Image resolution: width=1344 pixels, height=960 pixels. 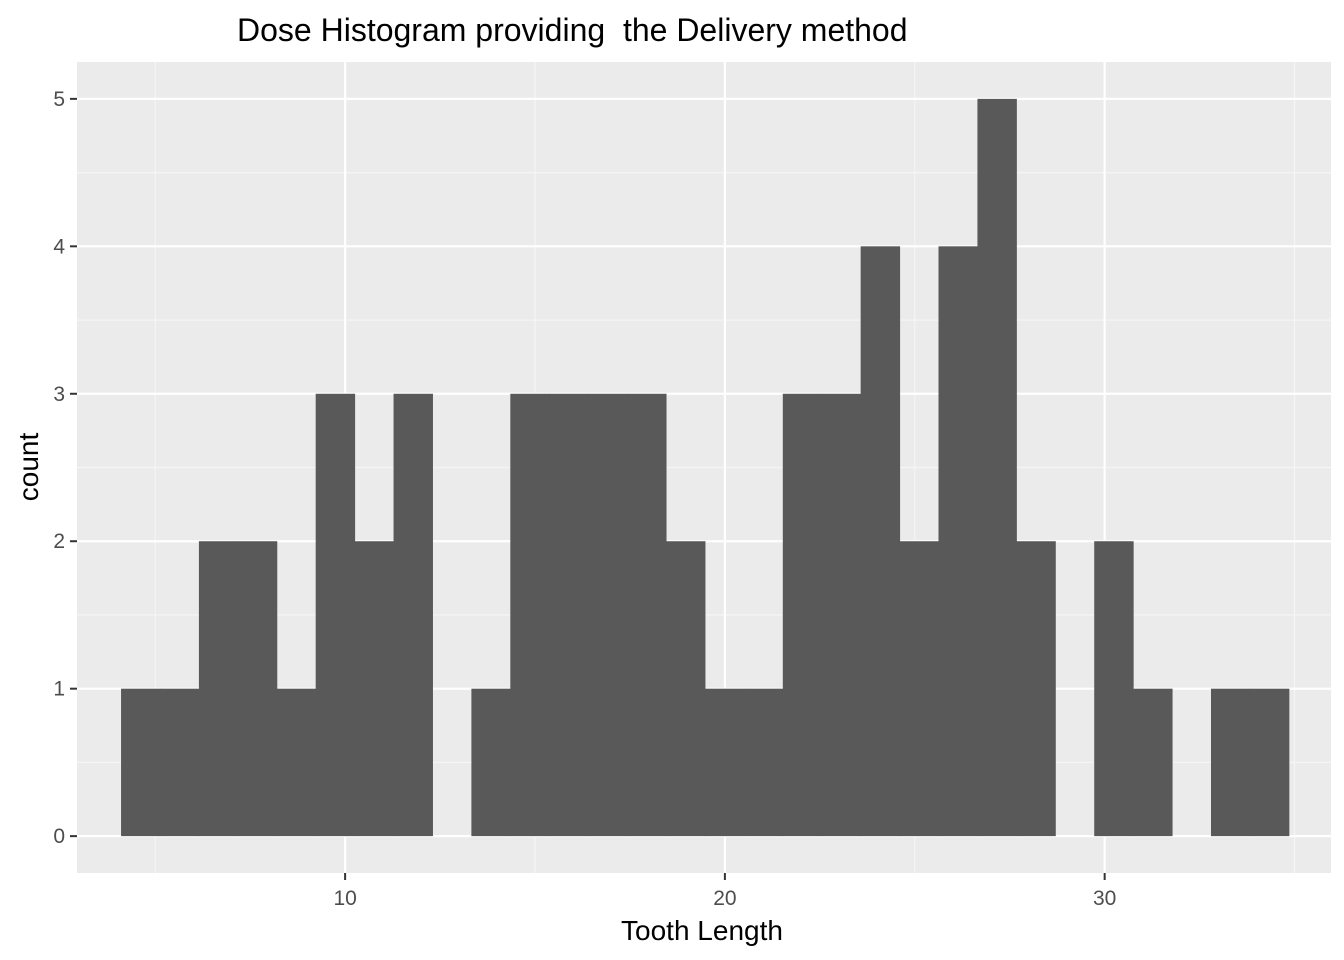 I want to click on y-axis-title: count, so click(x=28, y=467).